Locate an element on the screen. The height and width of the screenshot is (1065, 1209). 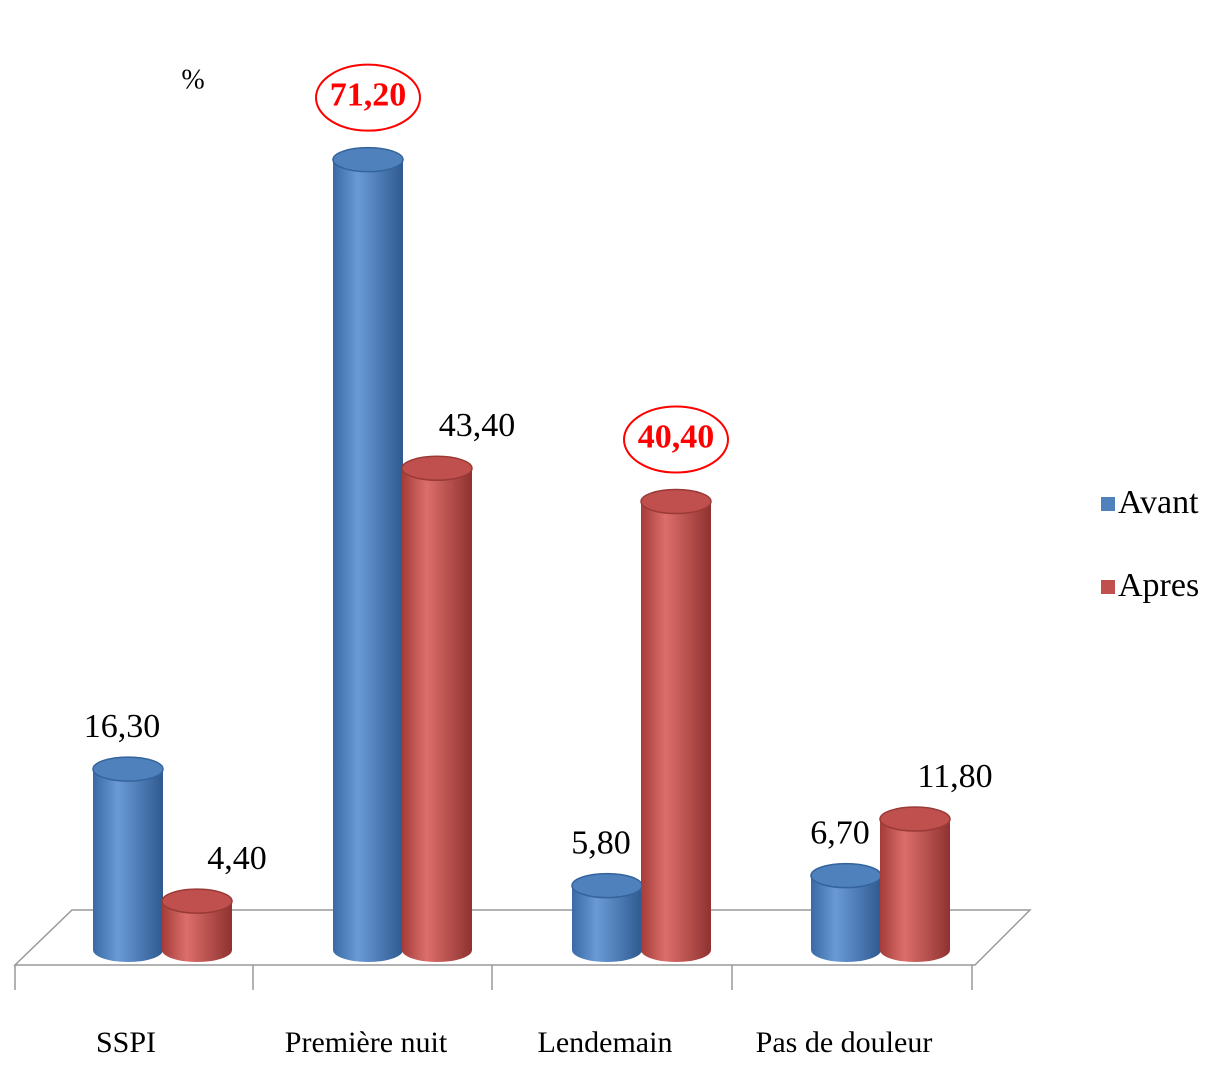
legend-label: Avant is located at coordinates (1158, 502).